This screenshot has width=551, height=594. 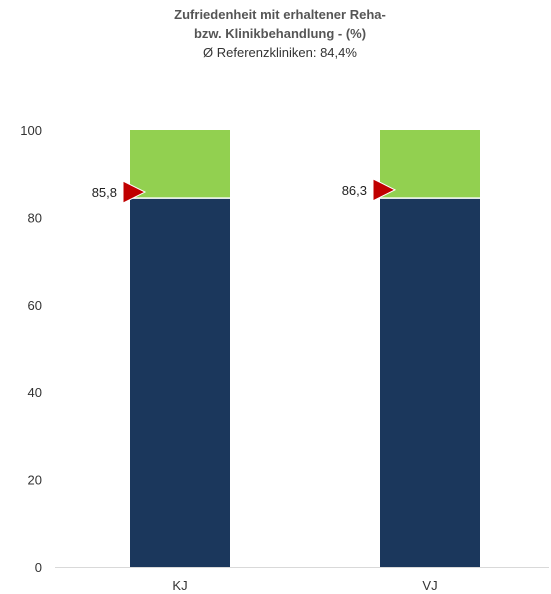 What do you see at coordinates (280, 33) in the screenshot?
I see `chart-title-line2: bzw. Klinikbehandlung - (%)` at bounding box center [280, 33].